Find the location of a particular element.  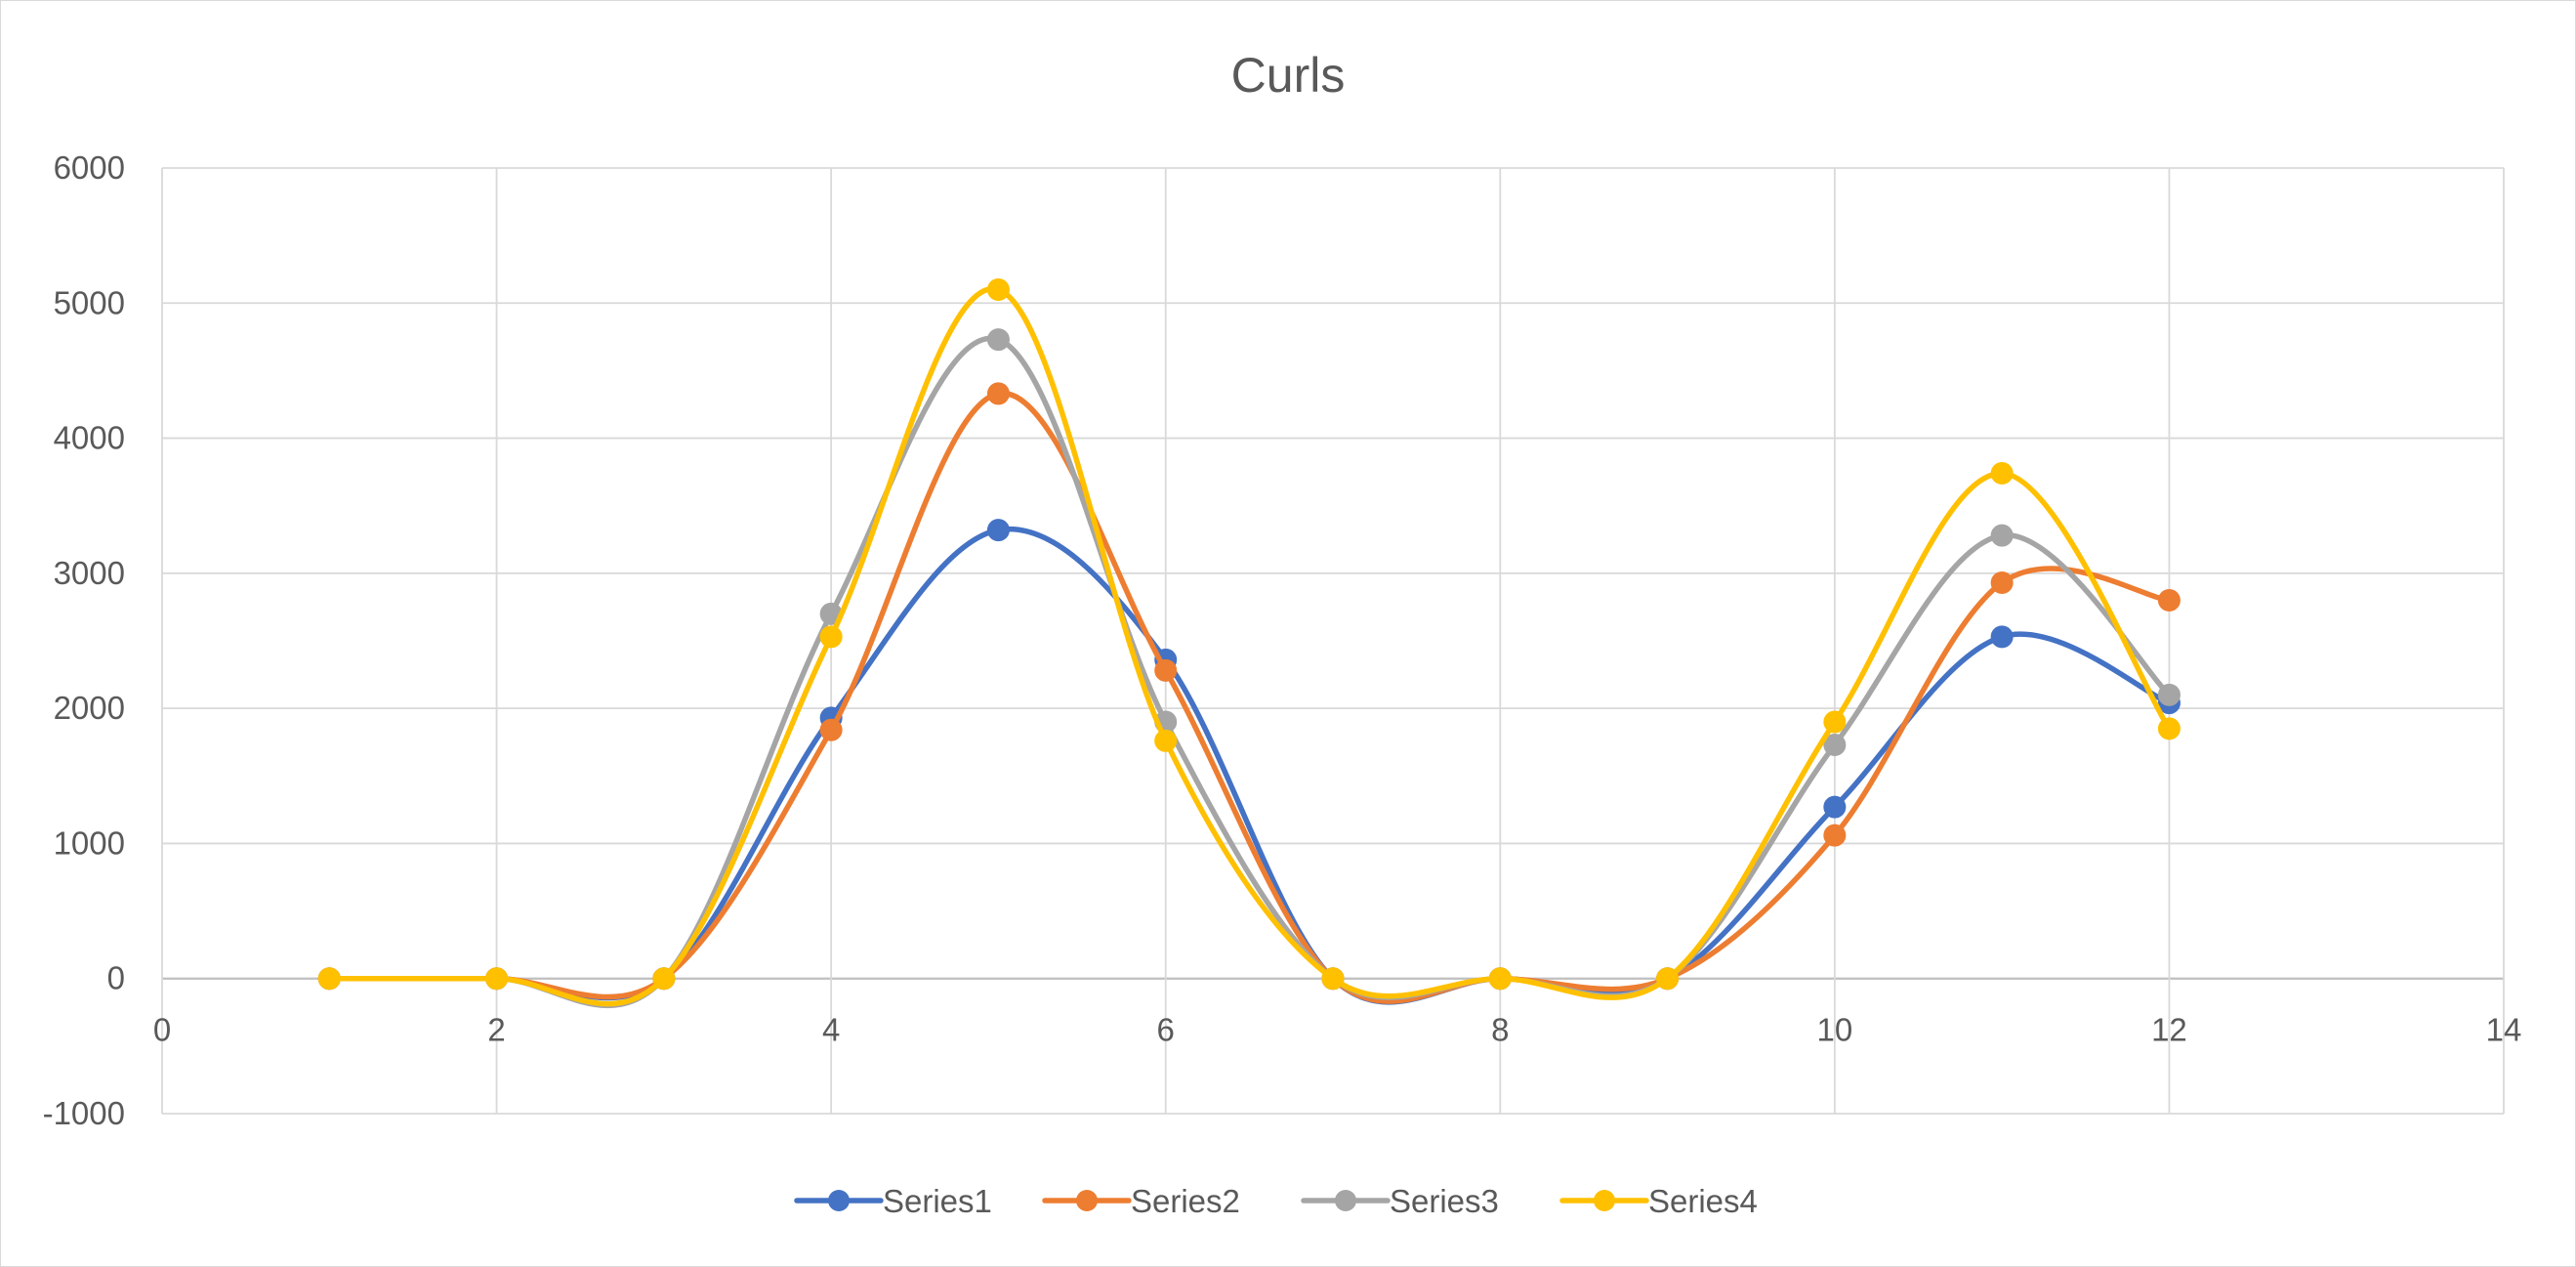

legend-item-series3: Series3 is located at coordinates (1400, 1201).